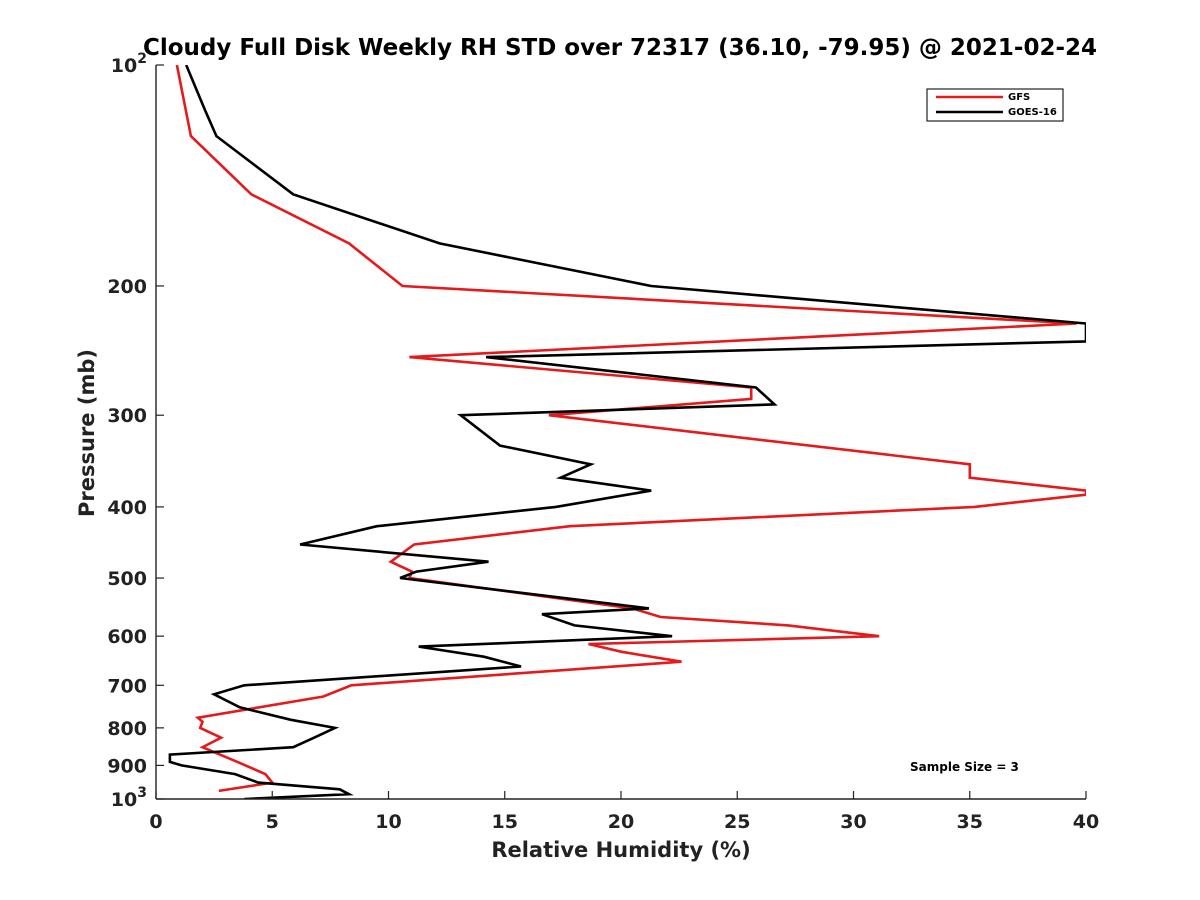 This screenshot has height=900, width=1200. I want to click on legend-label-gfs: GFS, so click(1019, 97).